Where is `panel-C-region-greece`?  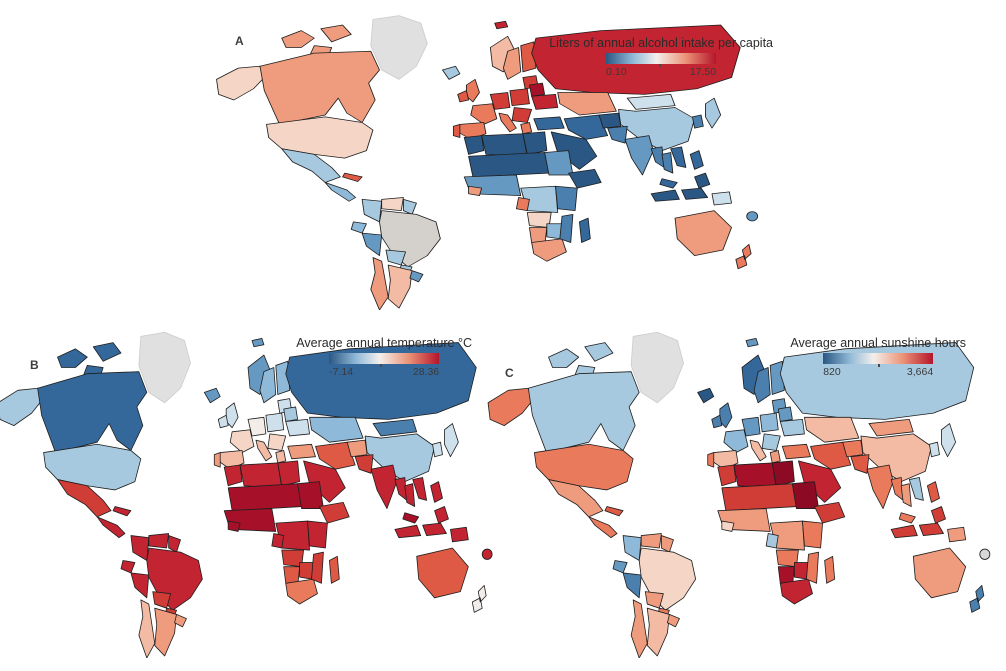 panel-C-region-greece is located at coordinates (775, 457).